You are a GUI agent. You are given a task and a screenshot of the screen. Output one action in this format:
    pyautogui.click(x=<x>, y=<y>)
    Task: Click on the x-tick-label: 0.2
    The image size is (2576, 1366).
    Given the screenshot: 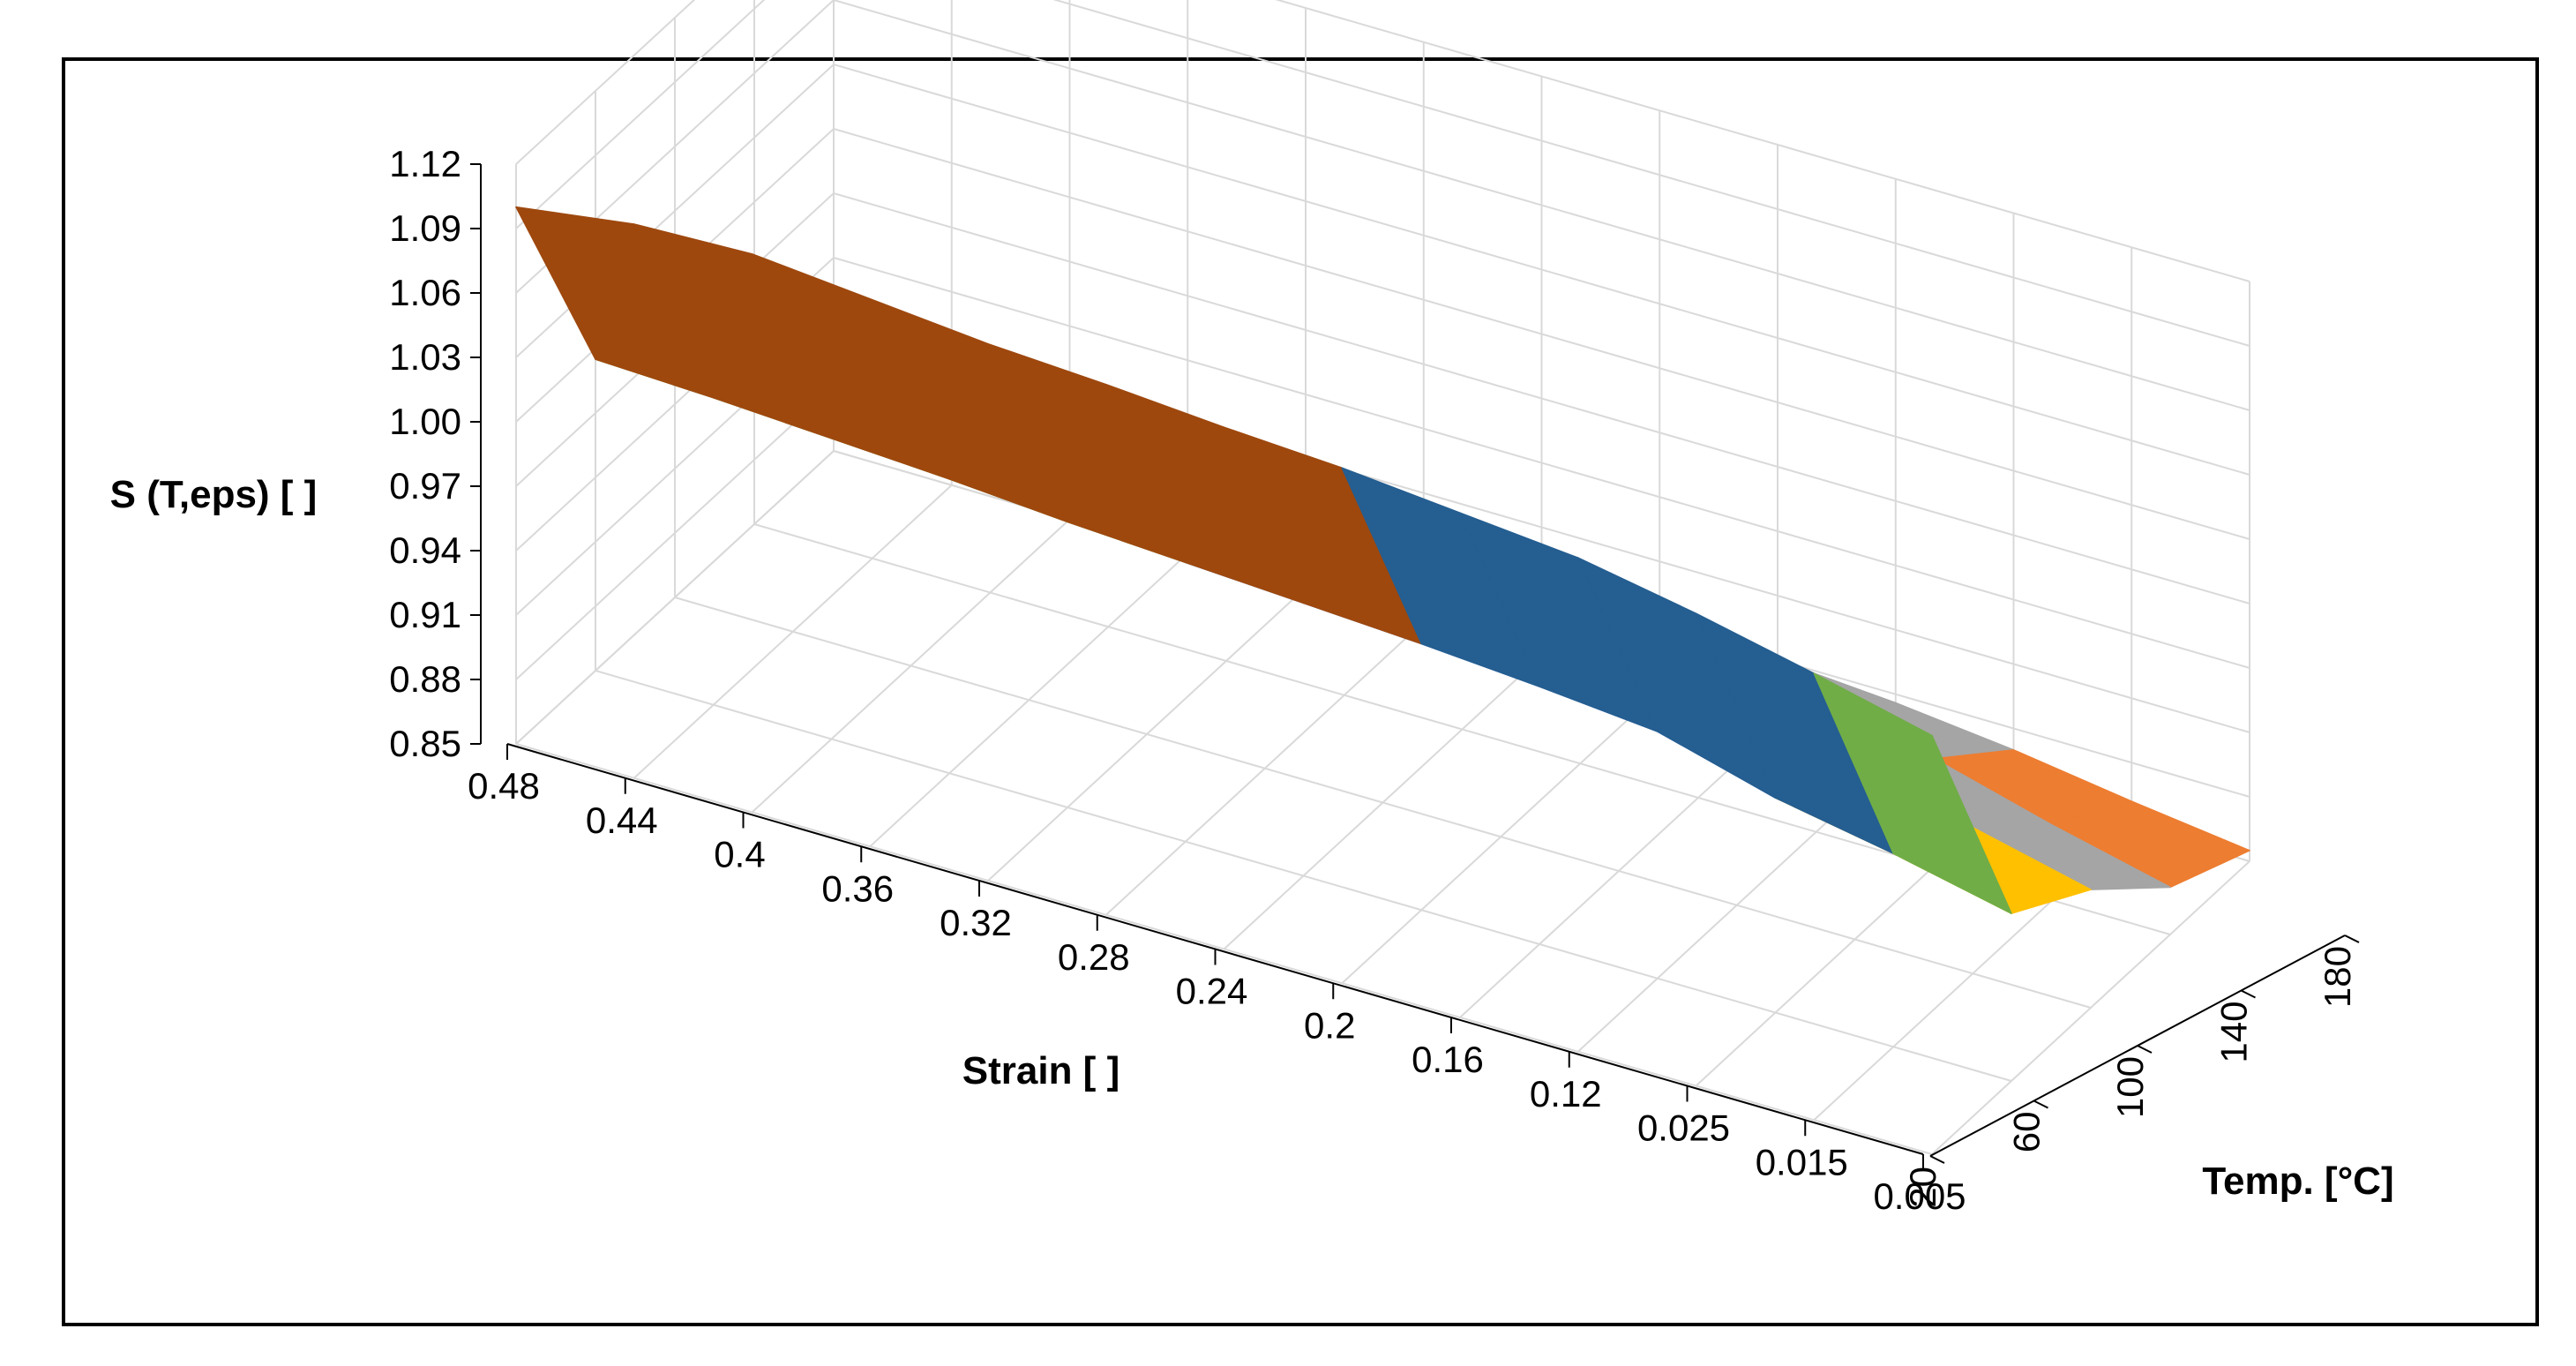 What is the action you would take?
    pyautogui.click(x=1330, y=1025)
    